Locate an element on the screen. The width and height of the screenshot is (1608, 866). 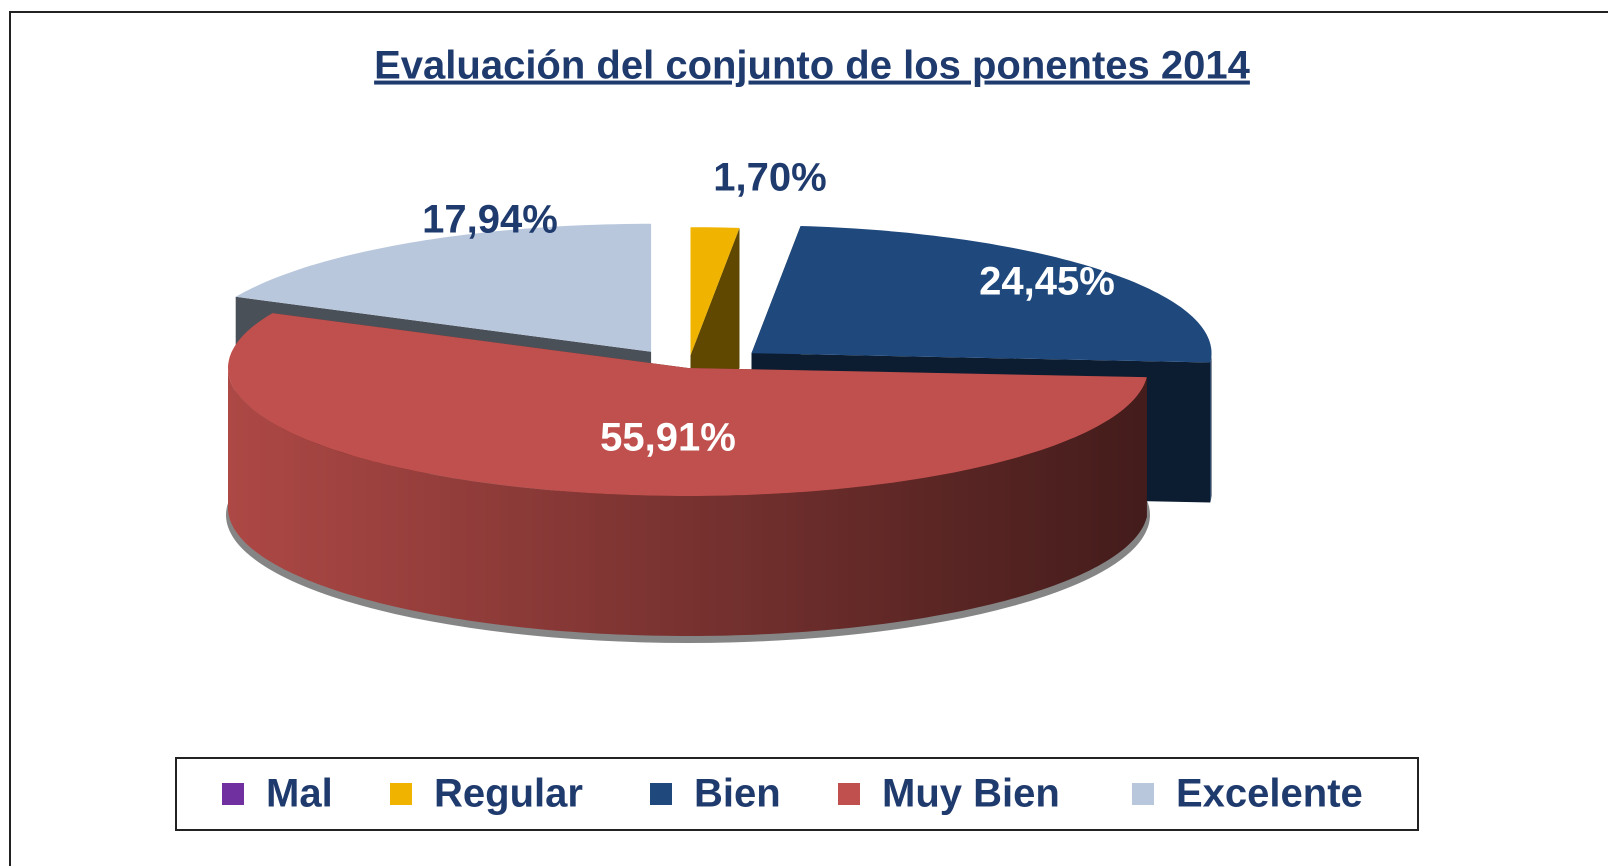
legend-label: Regular is located at coordinates (508, 794).